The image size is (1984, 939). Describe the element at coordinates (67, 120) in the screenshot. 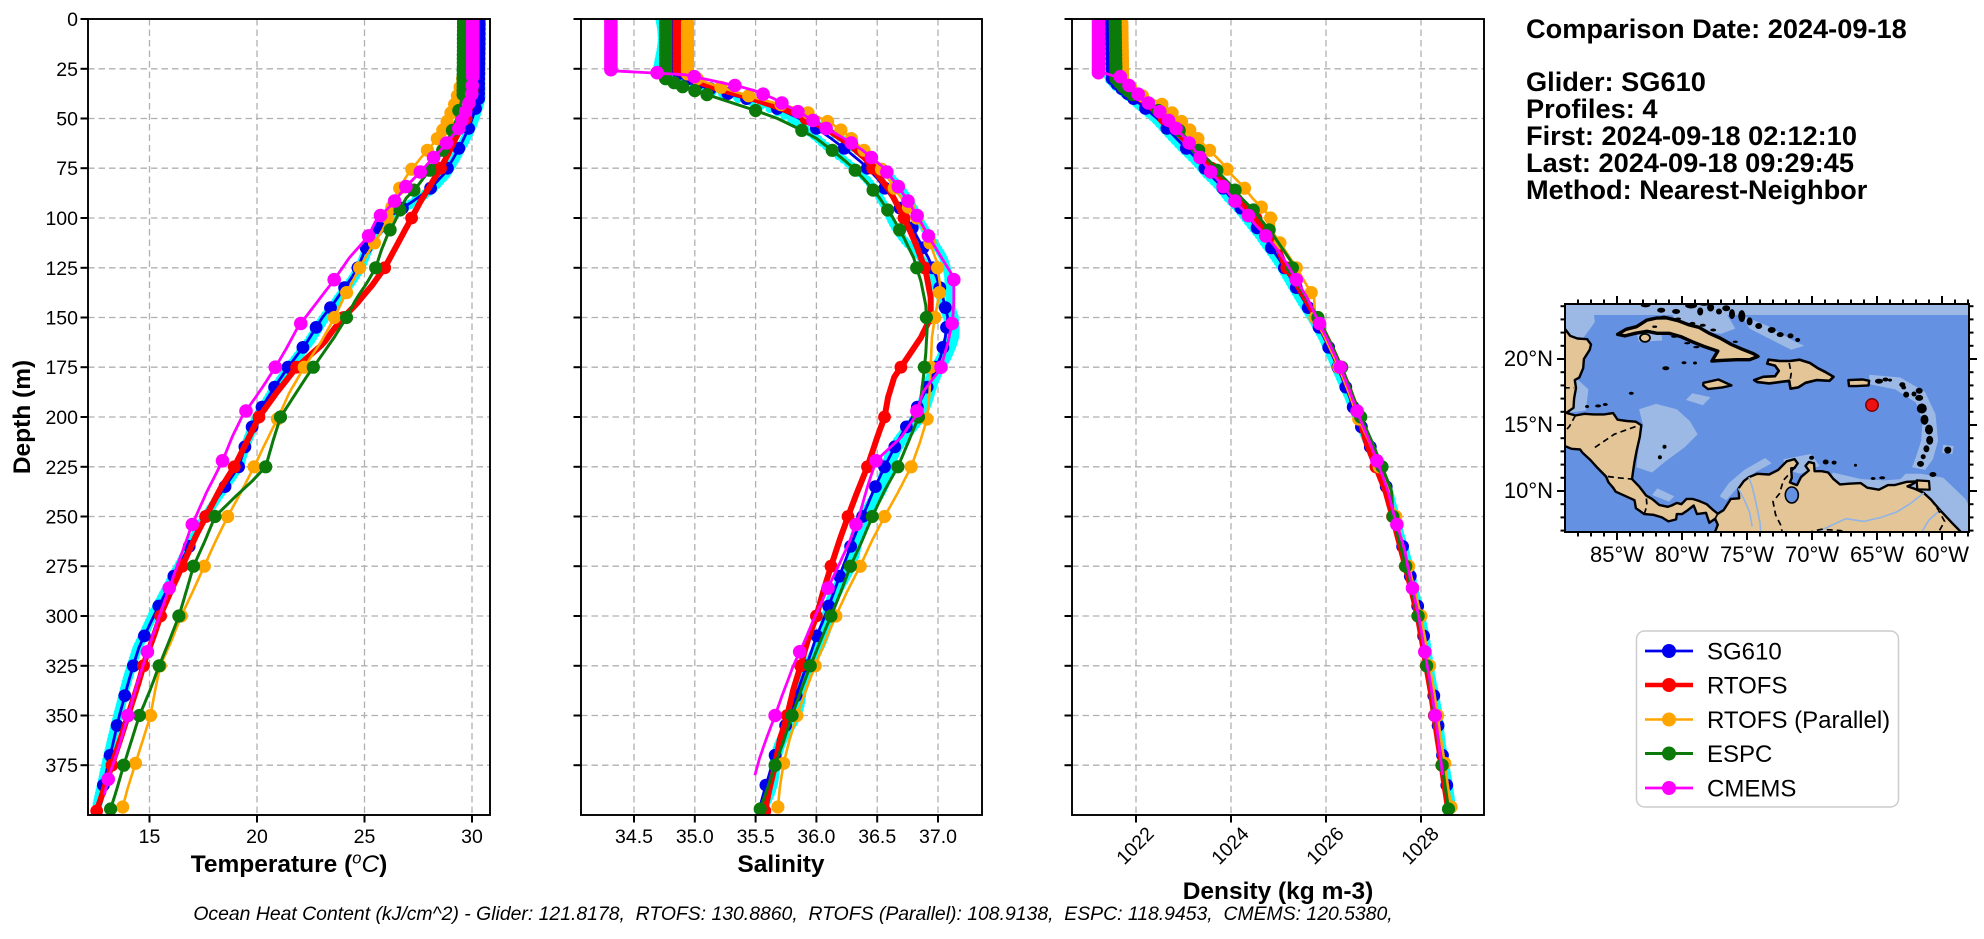

I see `svg-text: 50` at that location.